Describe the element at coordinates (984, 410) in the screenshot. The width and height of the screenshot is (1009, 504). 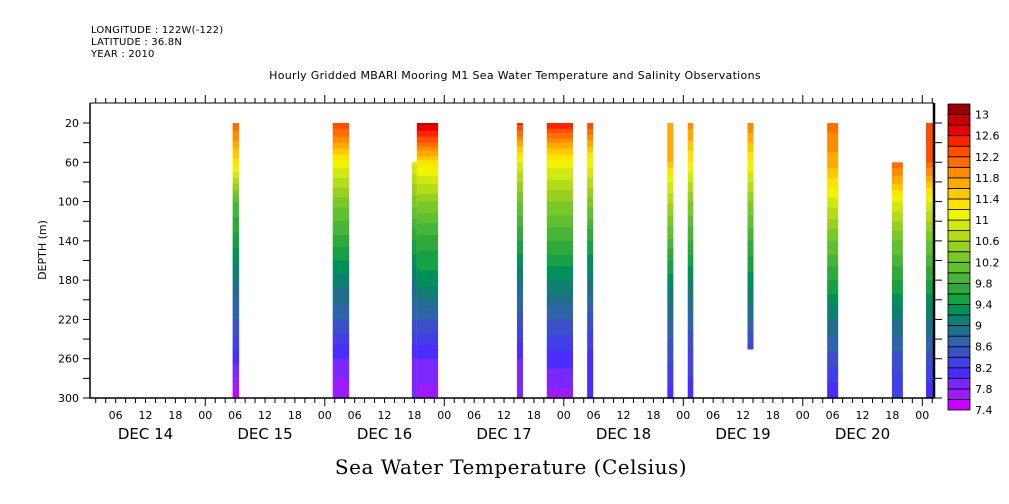
I see `colorbar-label: 7.4` at that location.